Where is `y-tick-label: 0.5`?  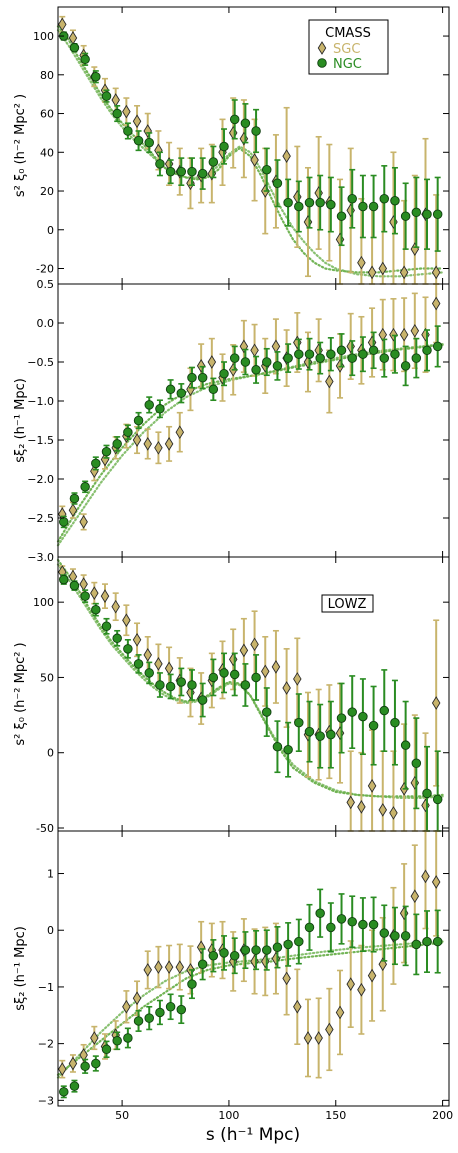 y-tick-label: 0.5 is located at coordinates (46, 284).